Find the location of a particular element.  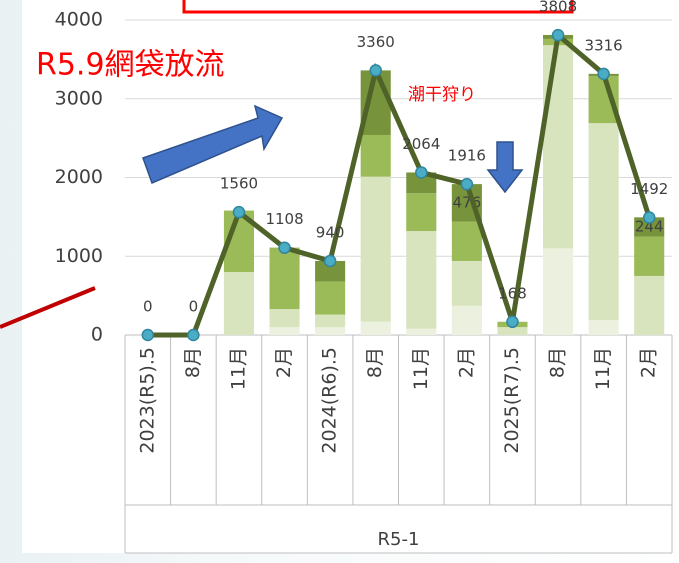

data-label: 940 is located at coordinates (330, 232).